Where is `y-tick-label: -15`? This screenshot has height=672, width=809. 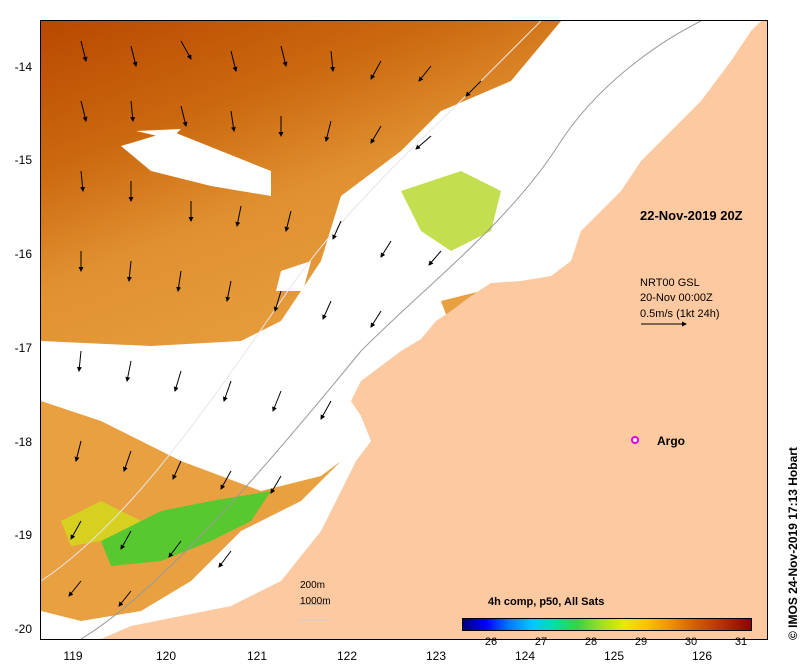
y-tick-label: -15 is located at coordinates (23, 160).